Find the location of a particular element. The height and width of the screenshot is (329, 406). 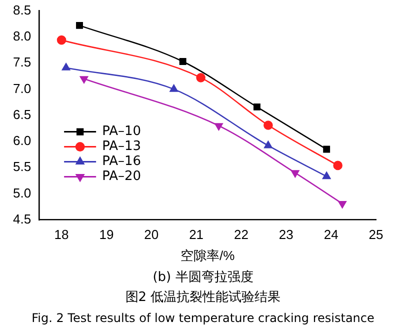

legend-label: PA–16 is located at coordinates (122, 162).